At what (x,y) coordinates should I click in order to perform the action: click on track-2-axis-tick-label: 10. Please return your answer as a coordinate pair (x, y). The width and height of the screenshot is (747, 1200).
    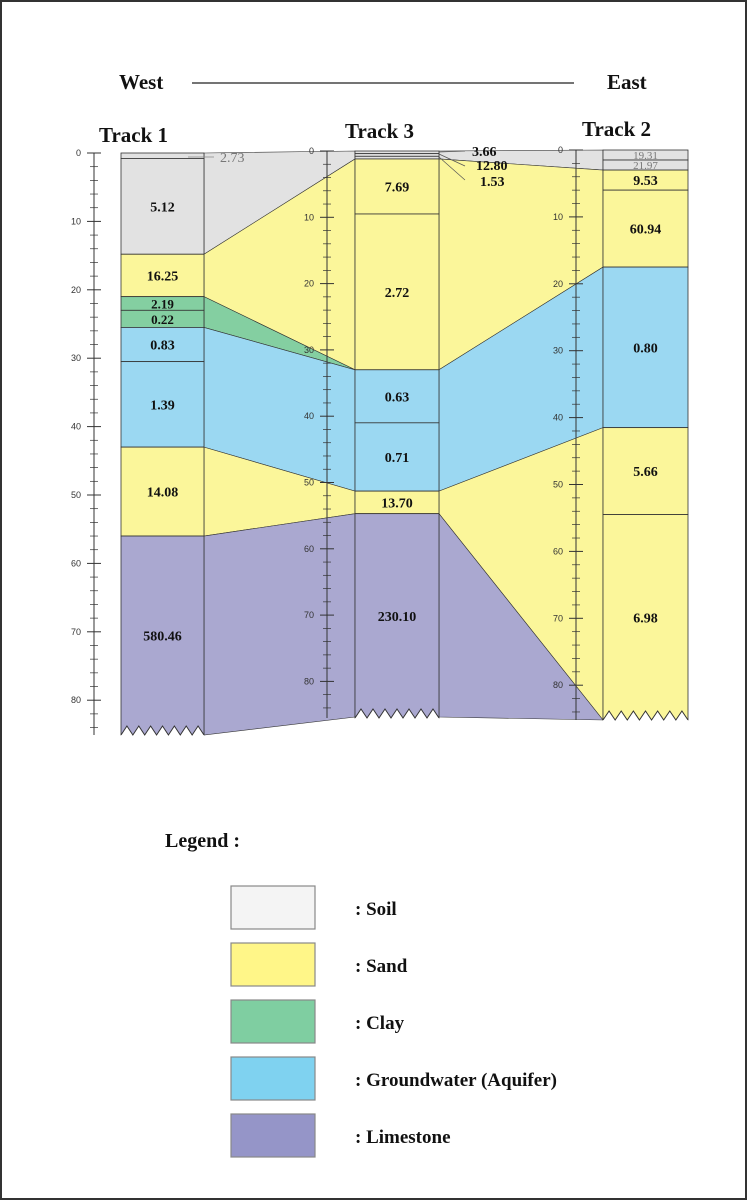
    Looking at the image, I should click on (558, 217).